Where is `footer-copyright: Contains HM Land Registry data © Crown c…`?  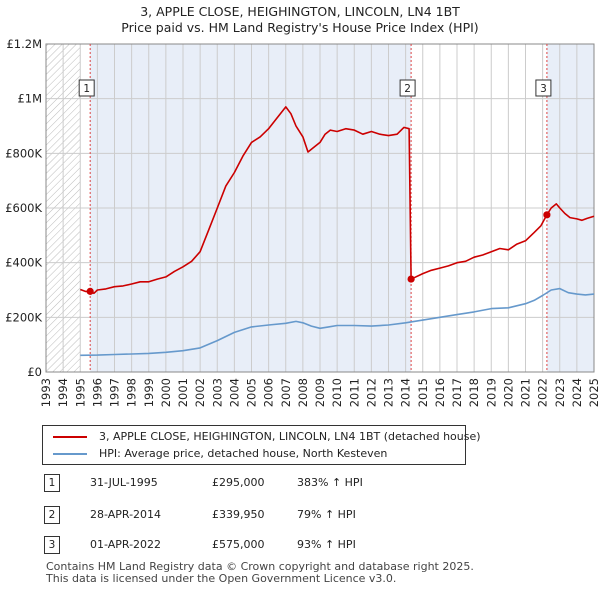
footer-copyright: Contains HM Land Registry data © Crown c… is located at coordinates (260, 566).